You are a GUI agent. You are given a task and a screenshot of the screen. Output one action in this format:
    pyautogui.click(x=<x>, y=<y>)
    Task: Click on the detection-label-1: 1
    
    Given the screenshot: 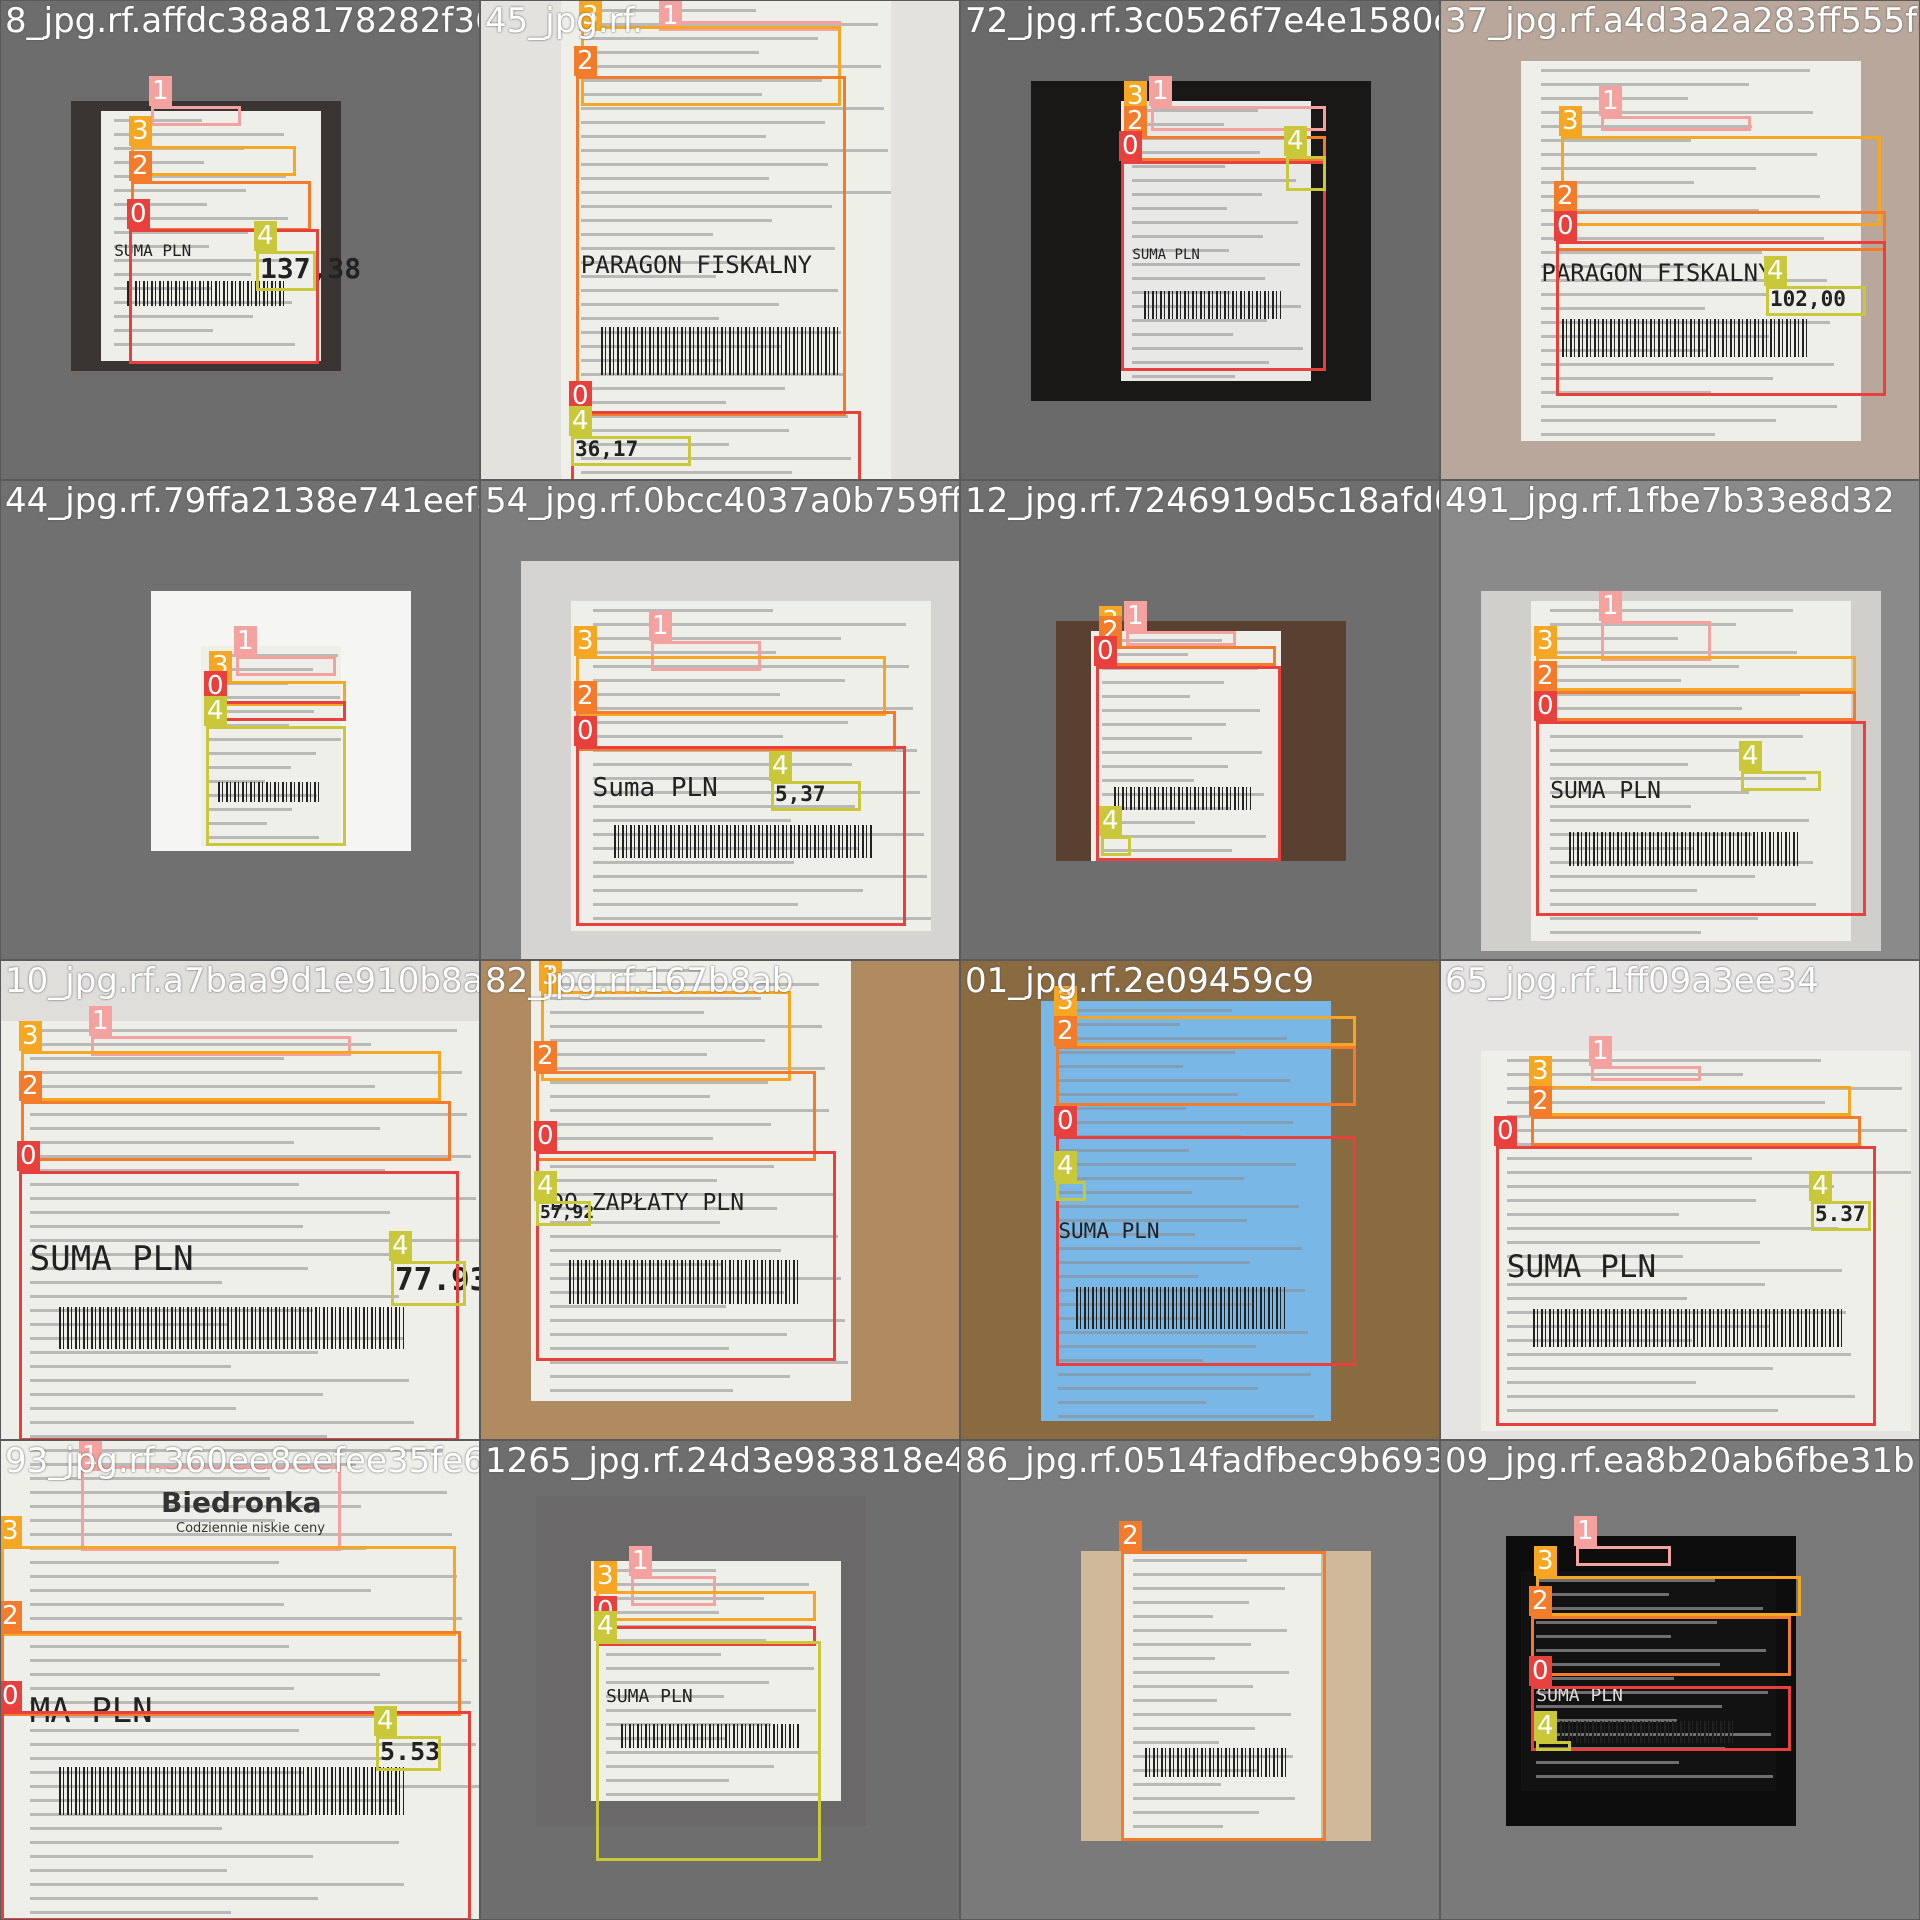 What is the action you would take?
    pyautogui.click(x=90, y=1456)
    